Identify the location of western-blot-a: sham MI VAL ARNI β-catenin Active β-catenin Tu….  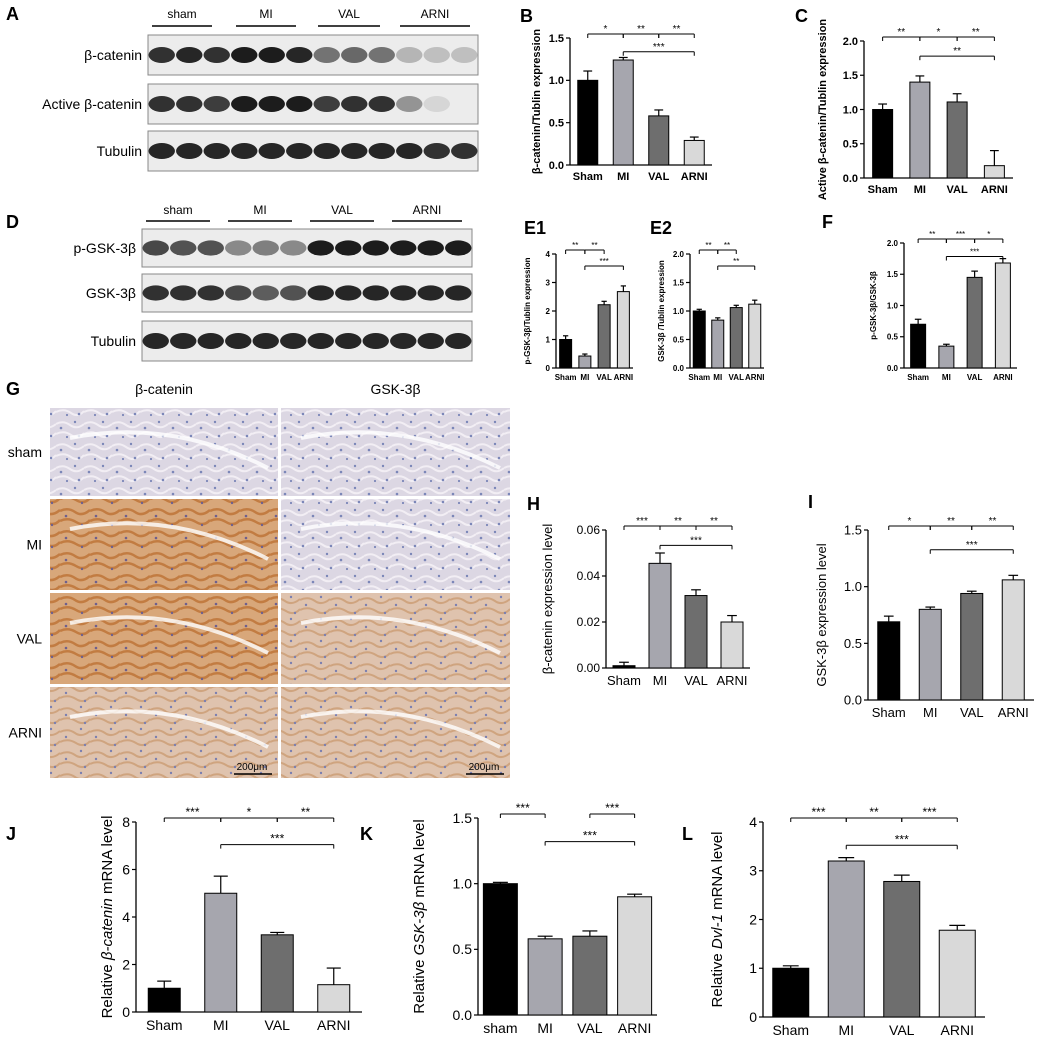
(260, 89).